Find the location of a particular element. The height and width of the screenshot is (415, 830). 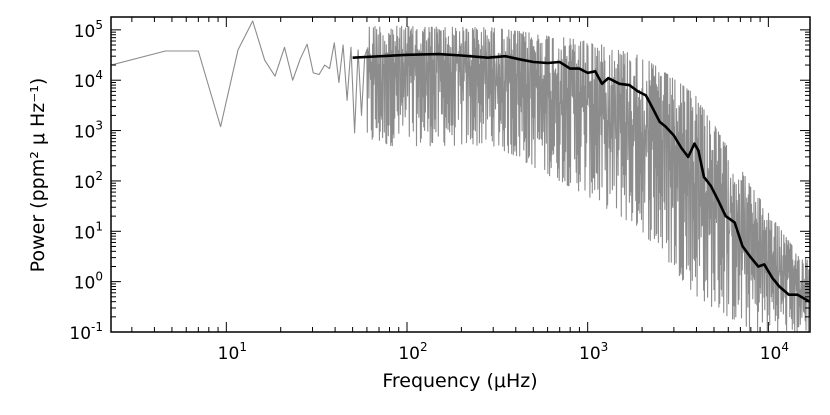

y-tick-label: 10⁻¹ is located at coordinates (86, 332).